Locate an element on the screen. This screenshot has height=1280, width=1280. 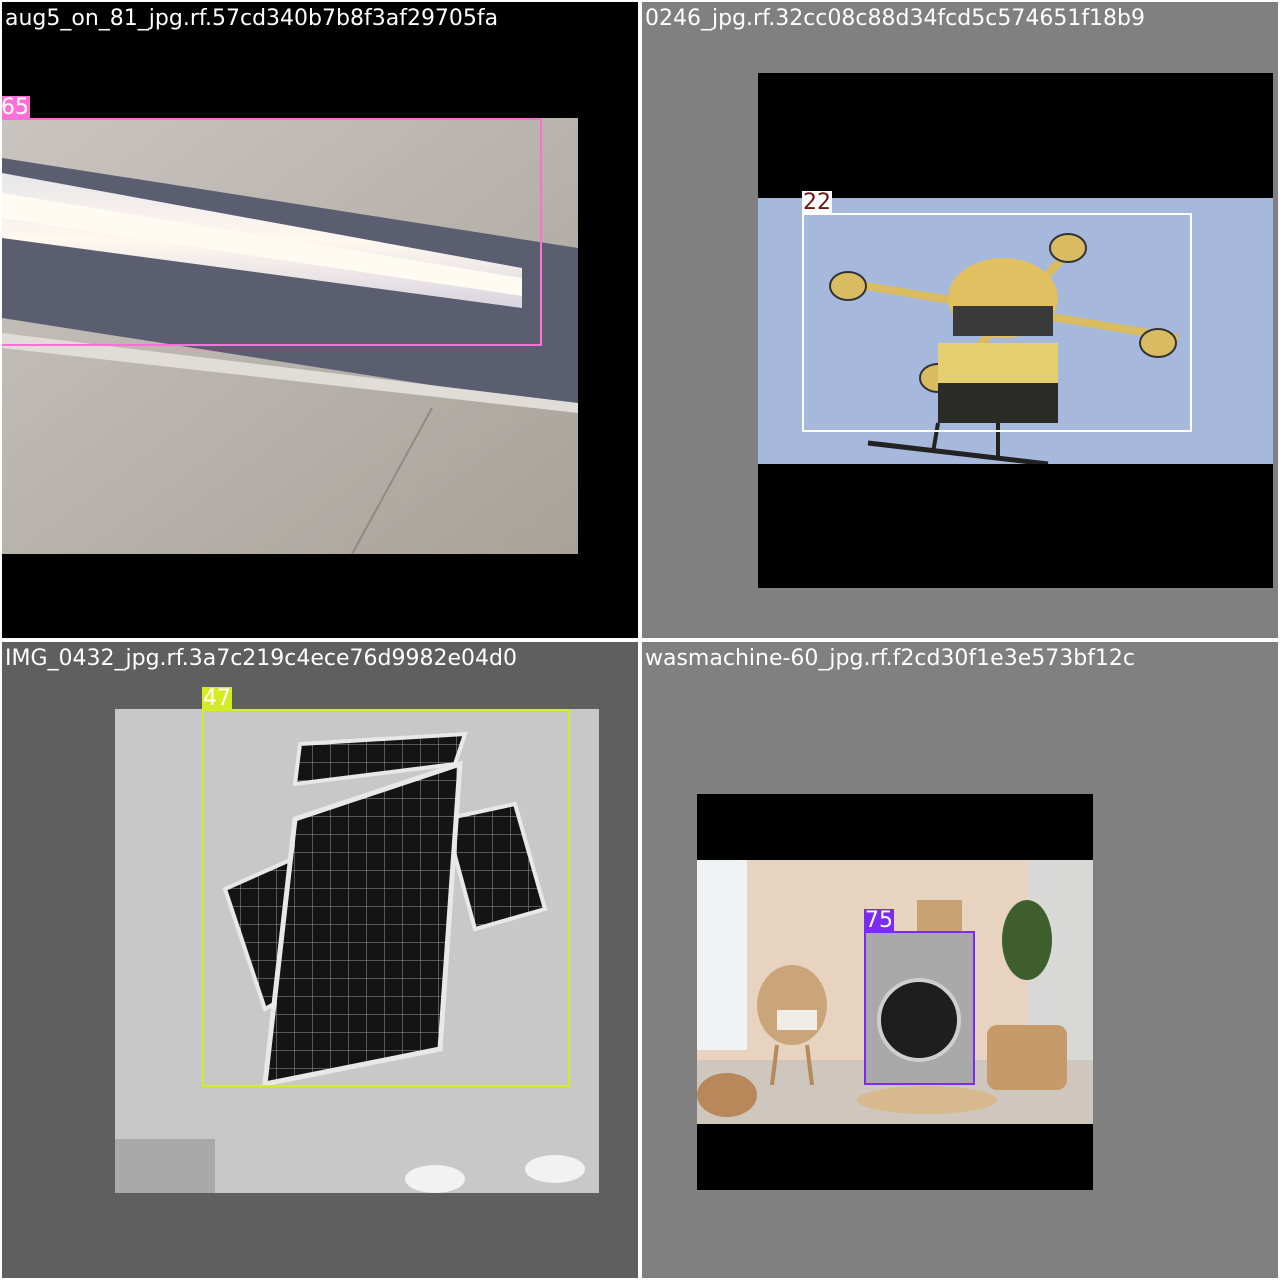
class-label-3: 47 is located at coordinates (217, 698).